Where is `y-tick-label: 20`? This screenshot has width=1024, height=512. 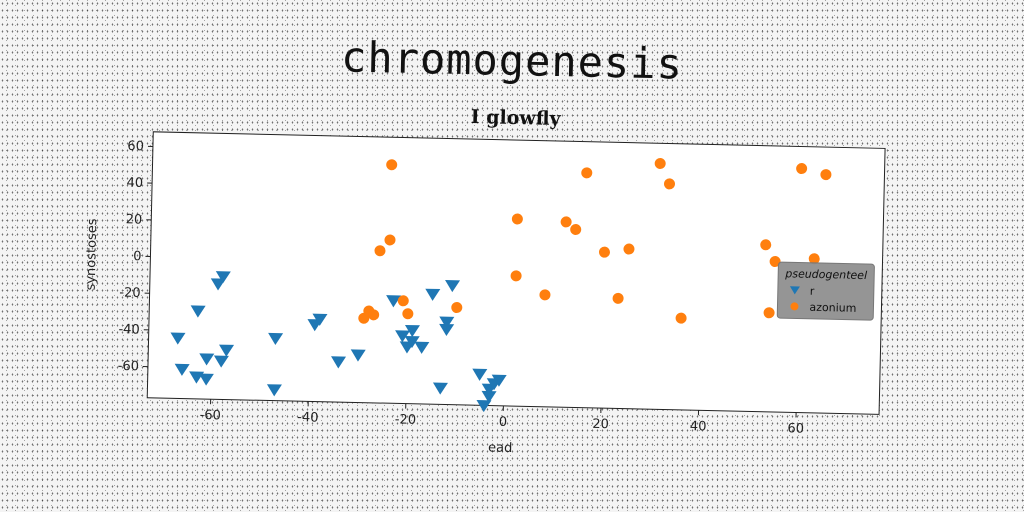 y-tick-label: 20 is located at coordinates (134, 219).